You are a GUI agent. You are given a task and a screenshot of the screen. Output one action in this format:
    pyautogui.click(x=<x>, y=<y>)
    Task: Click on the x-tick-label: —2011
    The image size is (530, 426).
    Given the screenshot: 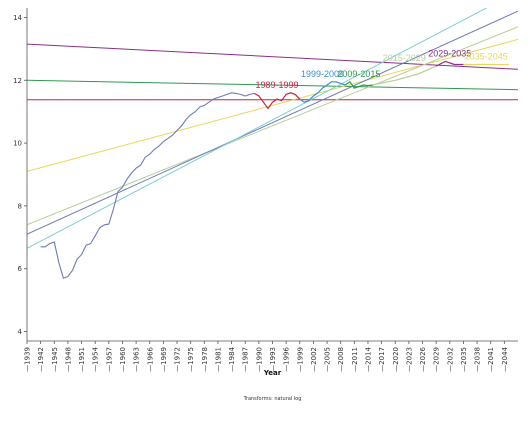 What is the action you would take?
    pyautogui.click(x=355, y=359)
    